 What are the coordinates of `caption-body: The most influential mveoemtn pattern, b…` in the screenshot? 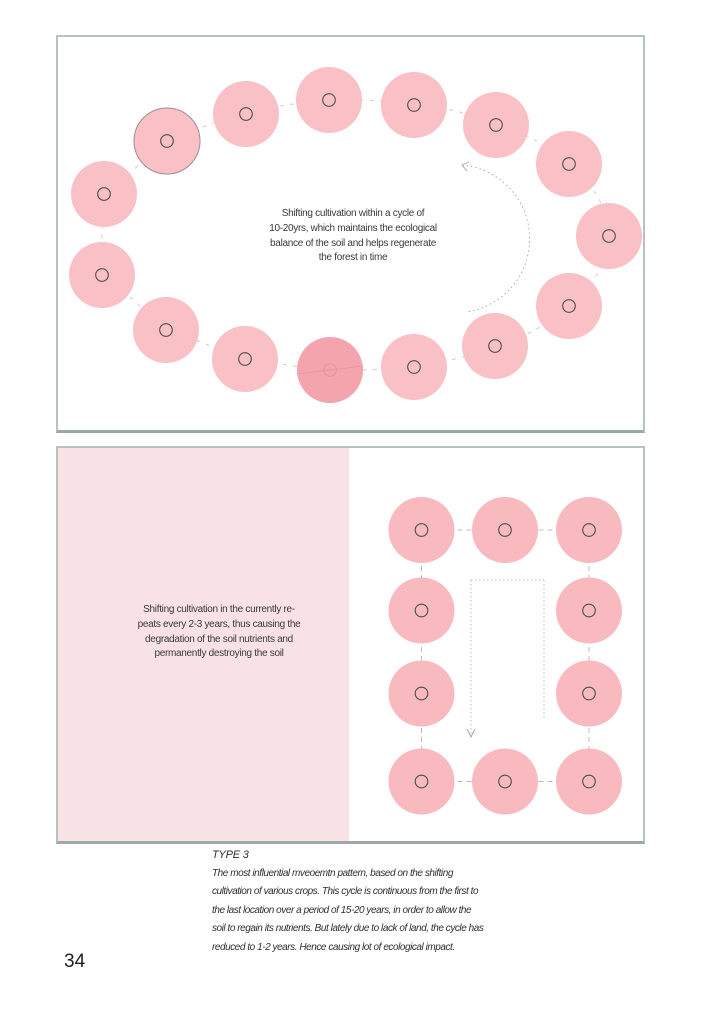 It's located at (348, 910).